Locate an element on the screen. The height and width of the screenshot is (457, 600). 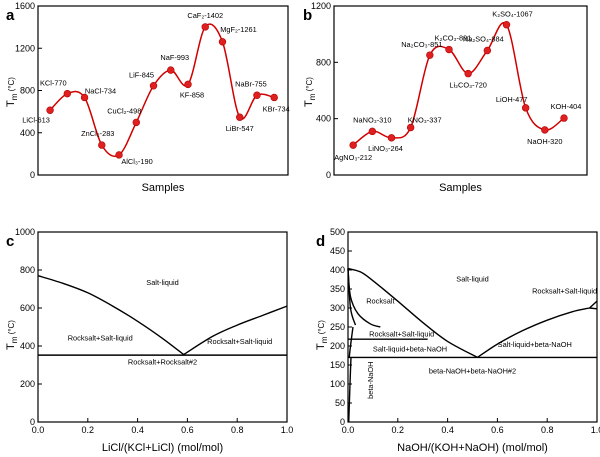
data-label: KNO₃-337 is located at coordinates (425, 120).